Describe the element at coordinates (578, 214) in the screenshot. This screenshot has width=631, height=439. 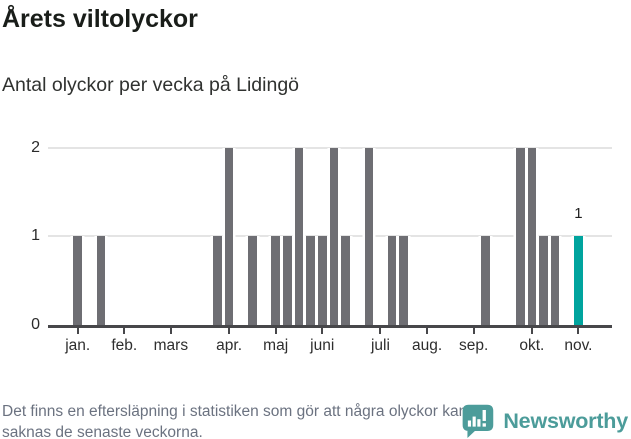
I see `highlight-value-label: 1` at that location.